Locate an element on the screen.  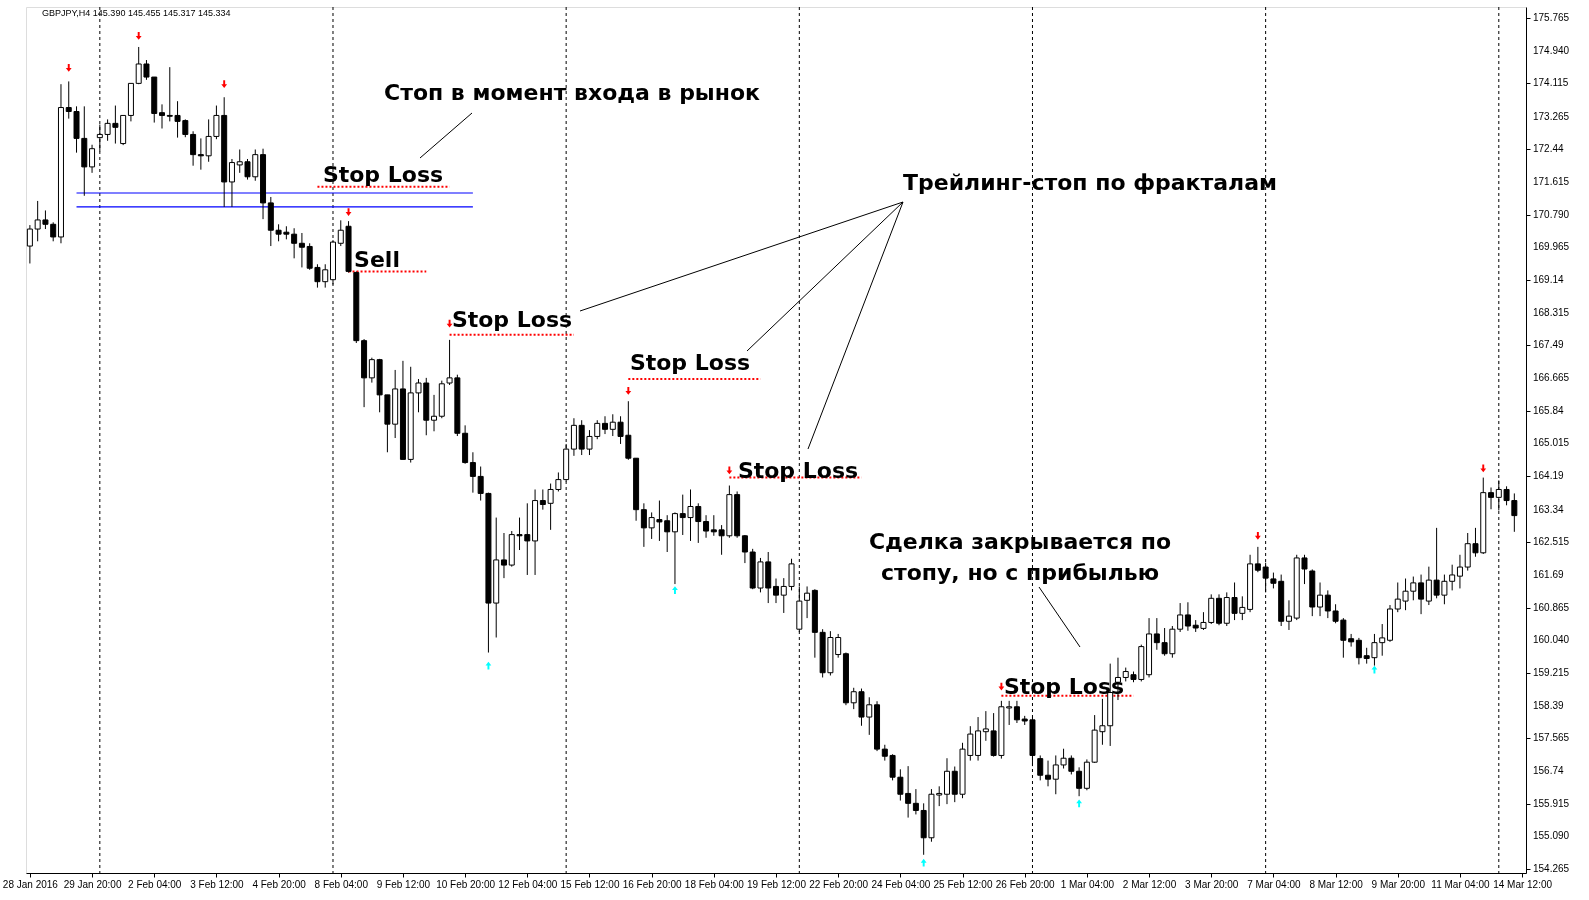
x-tick-label: 15 Feb 12:00 is located at coordinates (590, 884).